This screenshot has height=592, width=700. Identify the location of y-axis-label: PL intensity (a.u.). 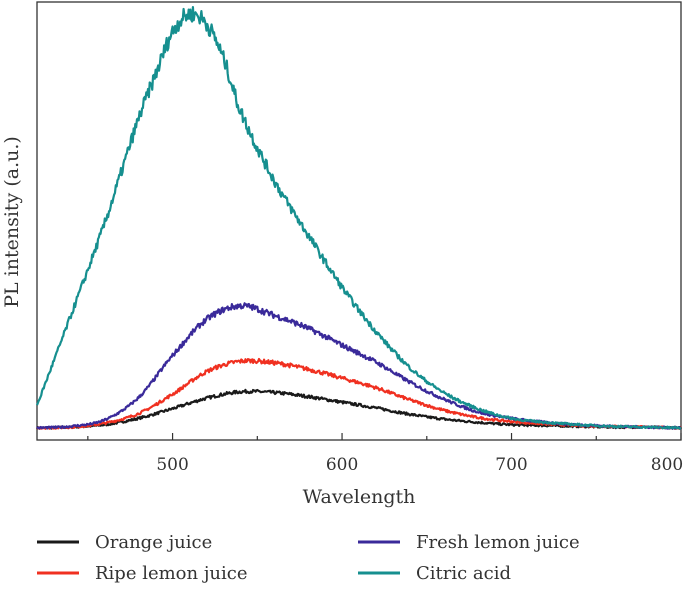
(12, 222).